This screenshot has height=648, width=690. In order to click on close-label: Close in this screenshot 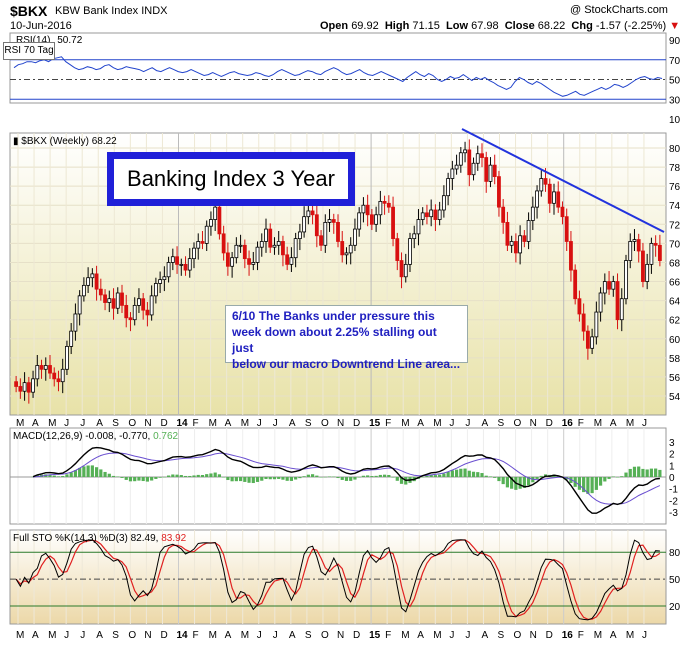, I will do `click(519, 26)`.